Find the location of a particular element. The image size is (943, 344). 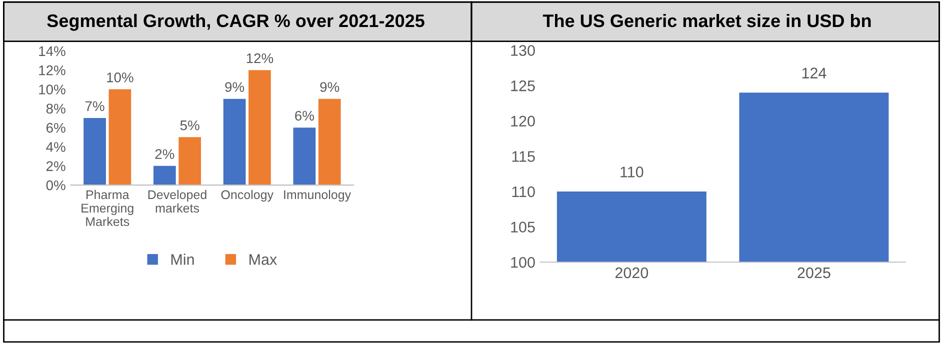

data-label: 12% is located at coordinates (260, 58).